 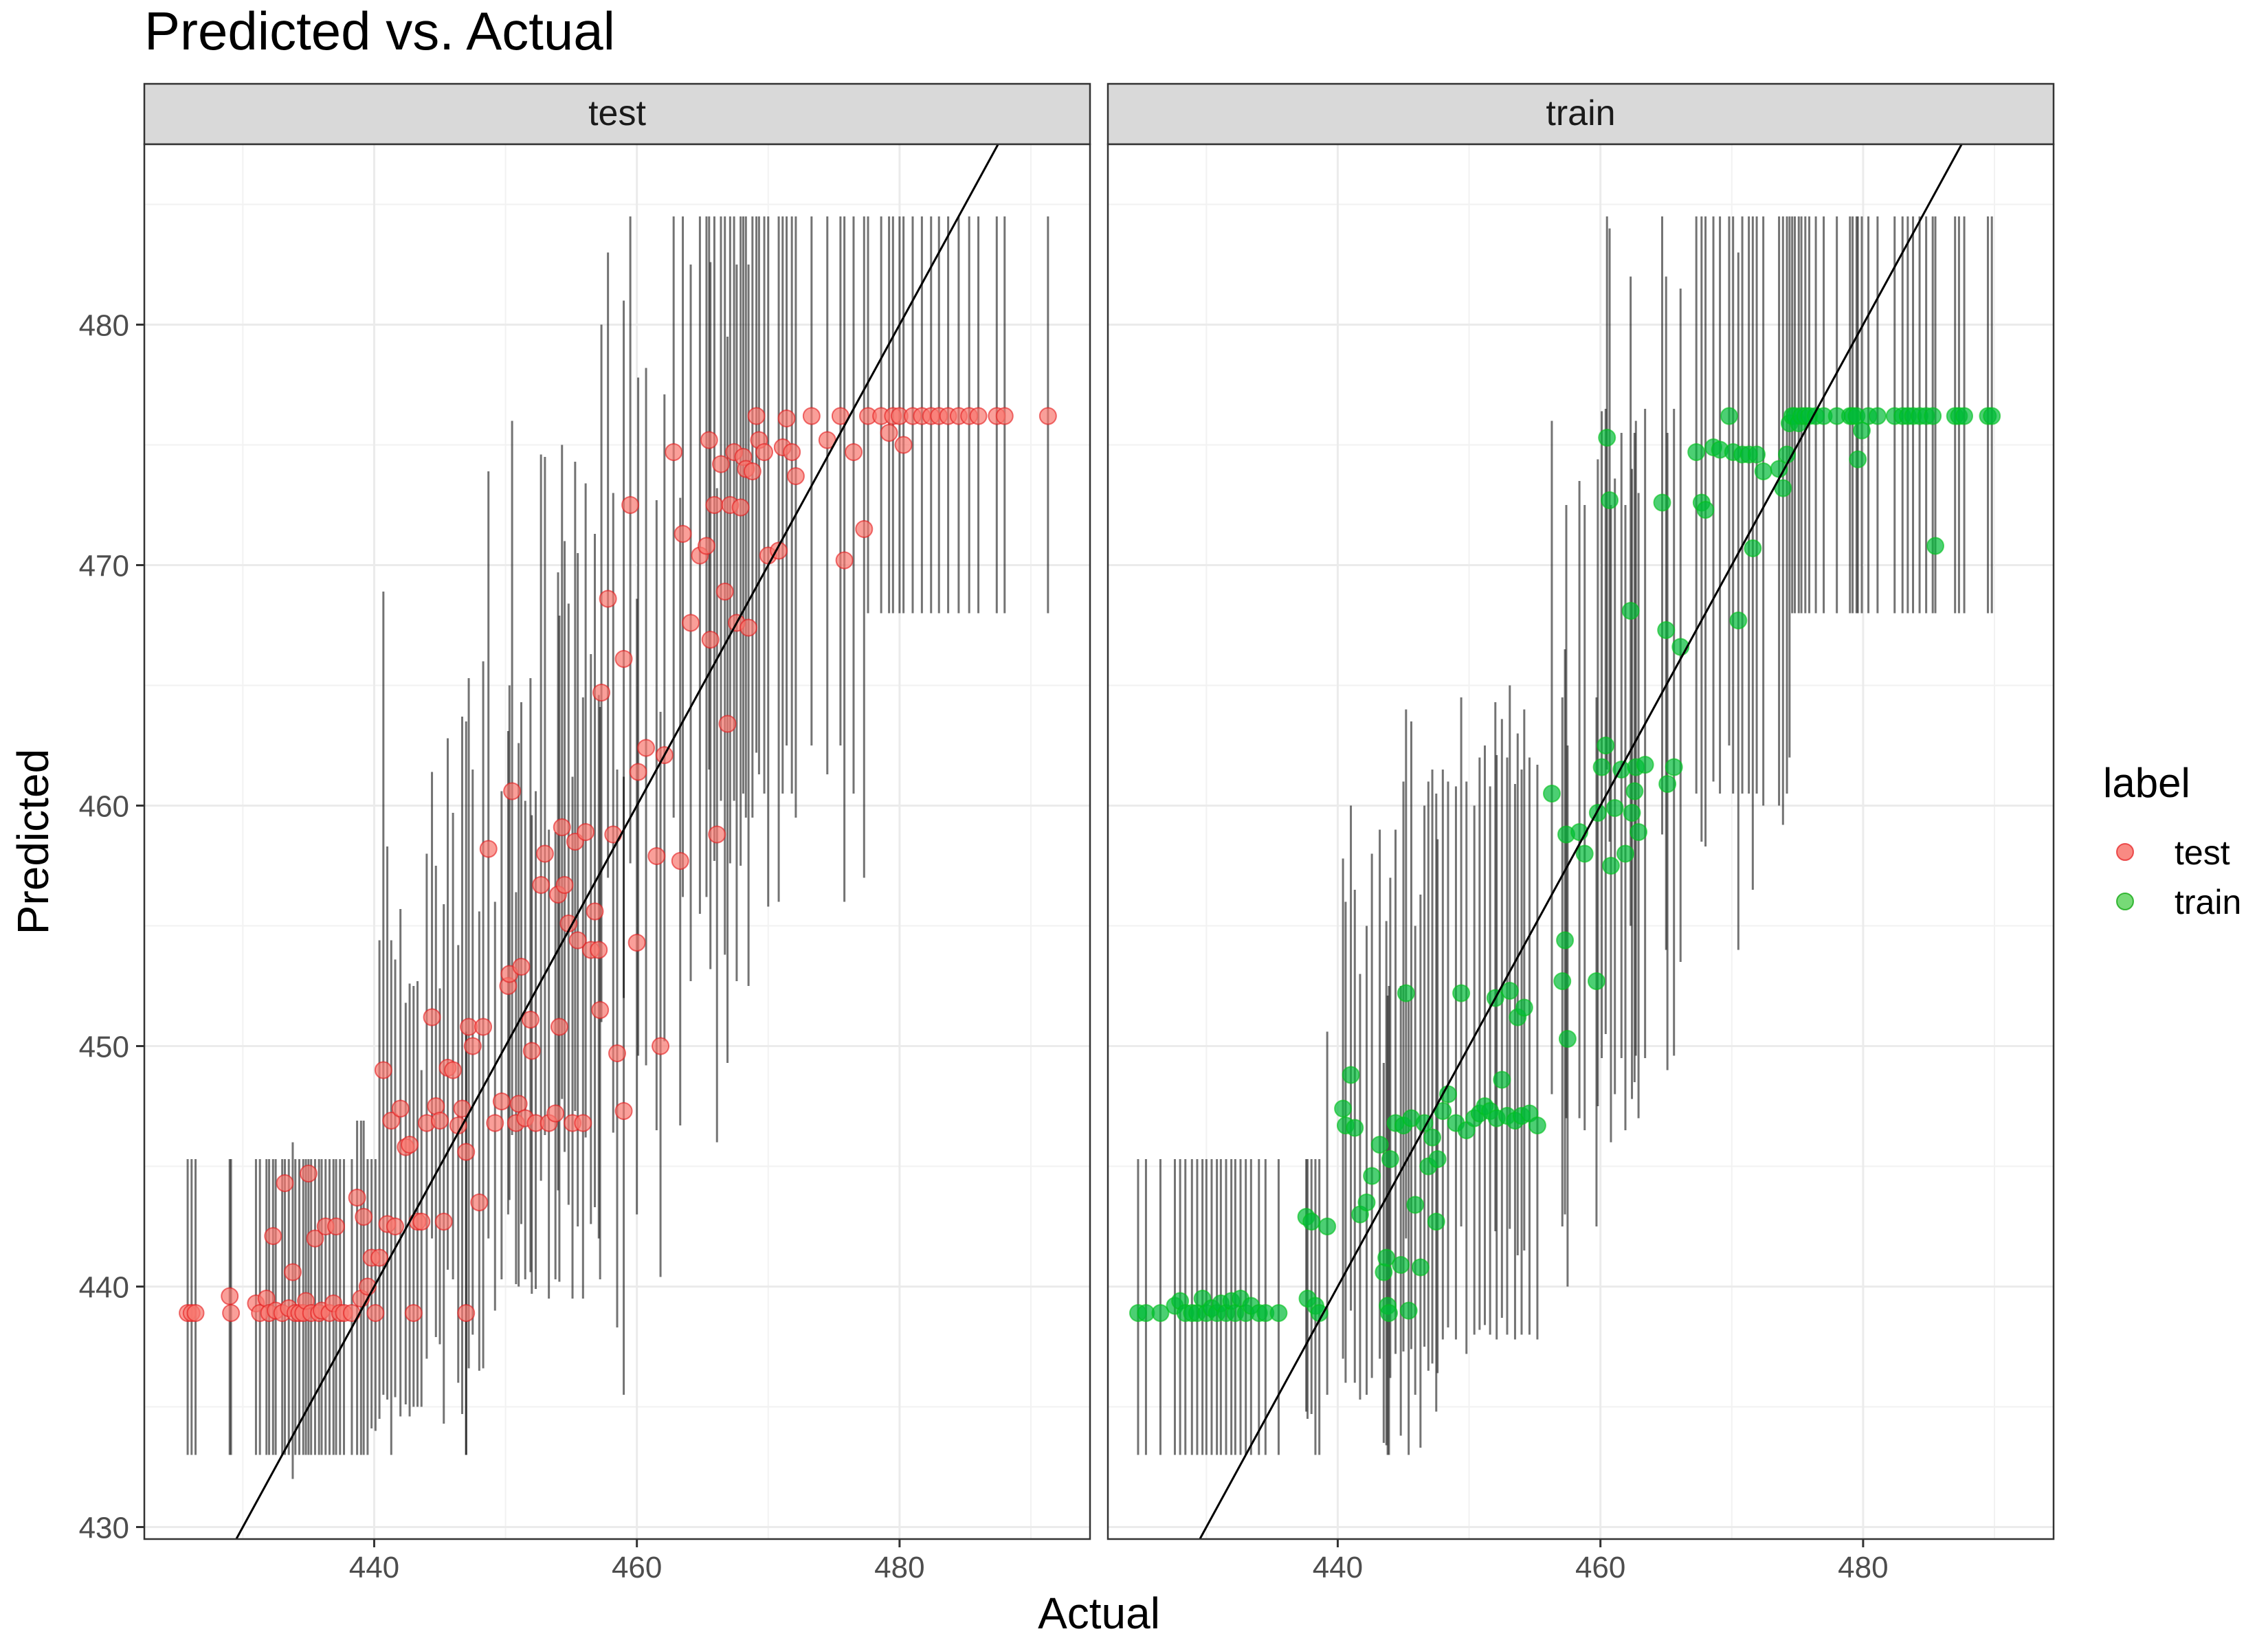 I want to click on strip-test, so click(x=617, y=114).